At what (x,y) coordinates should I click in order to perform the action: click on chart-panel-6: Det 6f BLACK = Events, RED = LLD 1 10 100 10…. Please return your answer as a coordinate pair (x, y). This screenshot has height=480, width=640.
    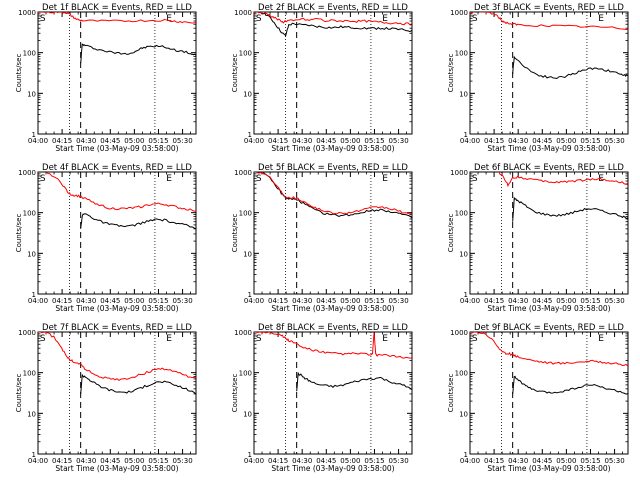
    Looking at the image, I should click on (538, 238).